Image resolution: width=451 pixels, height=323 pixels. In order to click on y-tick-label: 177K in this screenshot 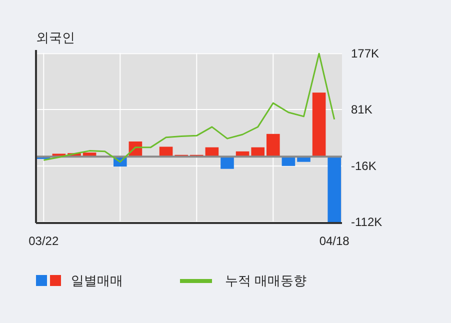, I will do `click(365, 53)`.